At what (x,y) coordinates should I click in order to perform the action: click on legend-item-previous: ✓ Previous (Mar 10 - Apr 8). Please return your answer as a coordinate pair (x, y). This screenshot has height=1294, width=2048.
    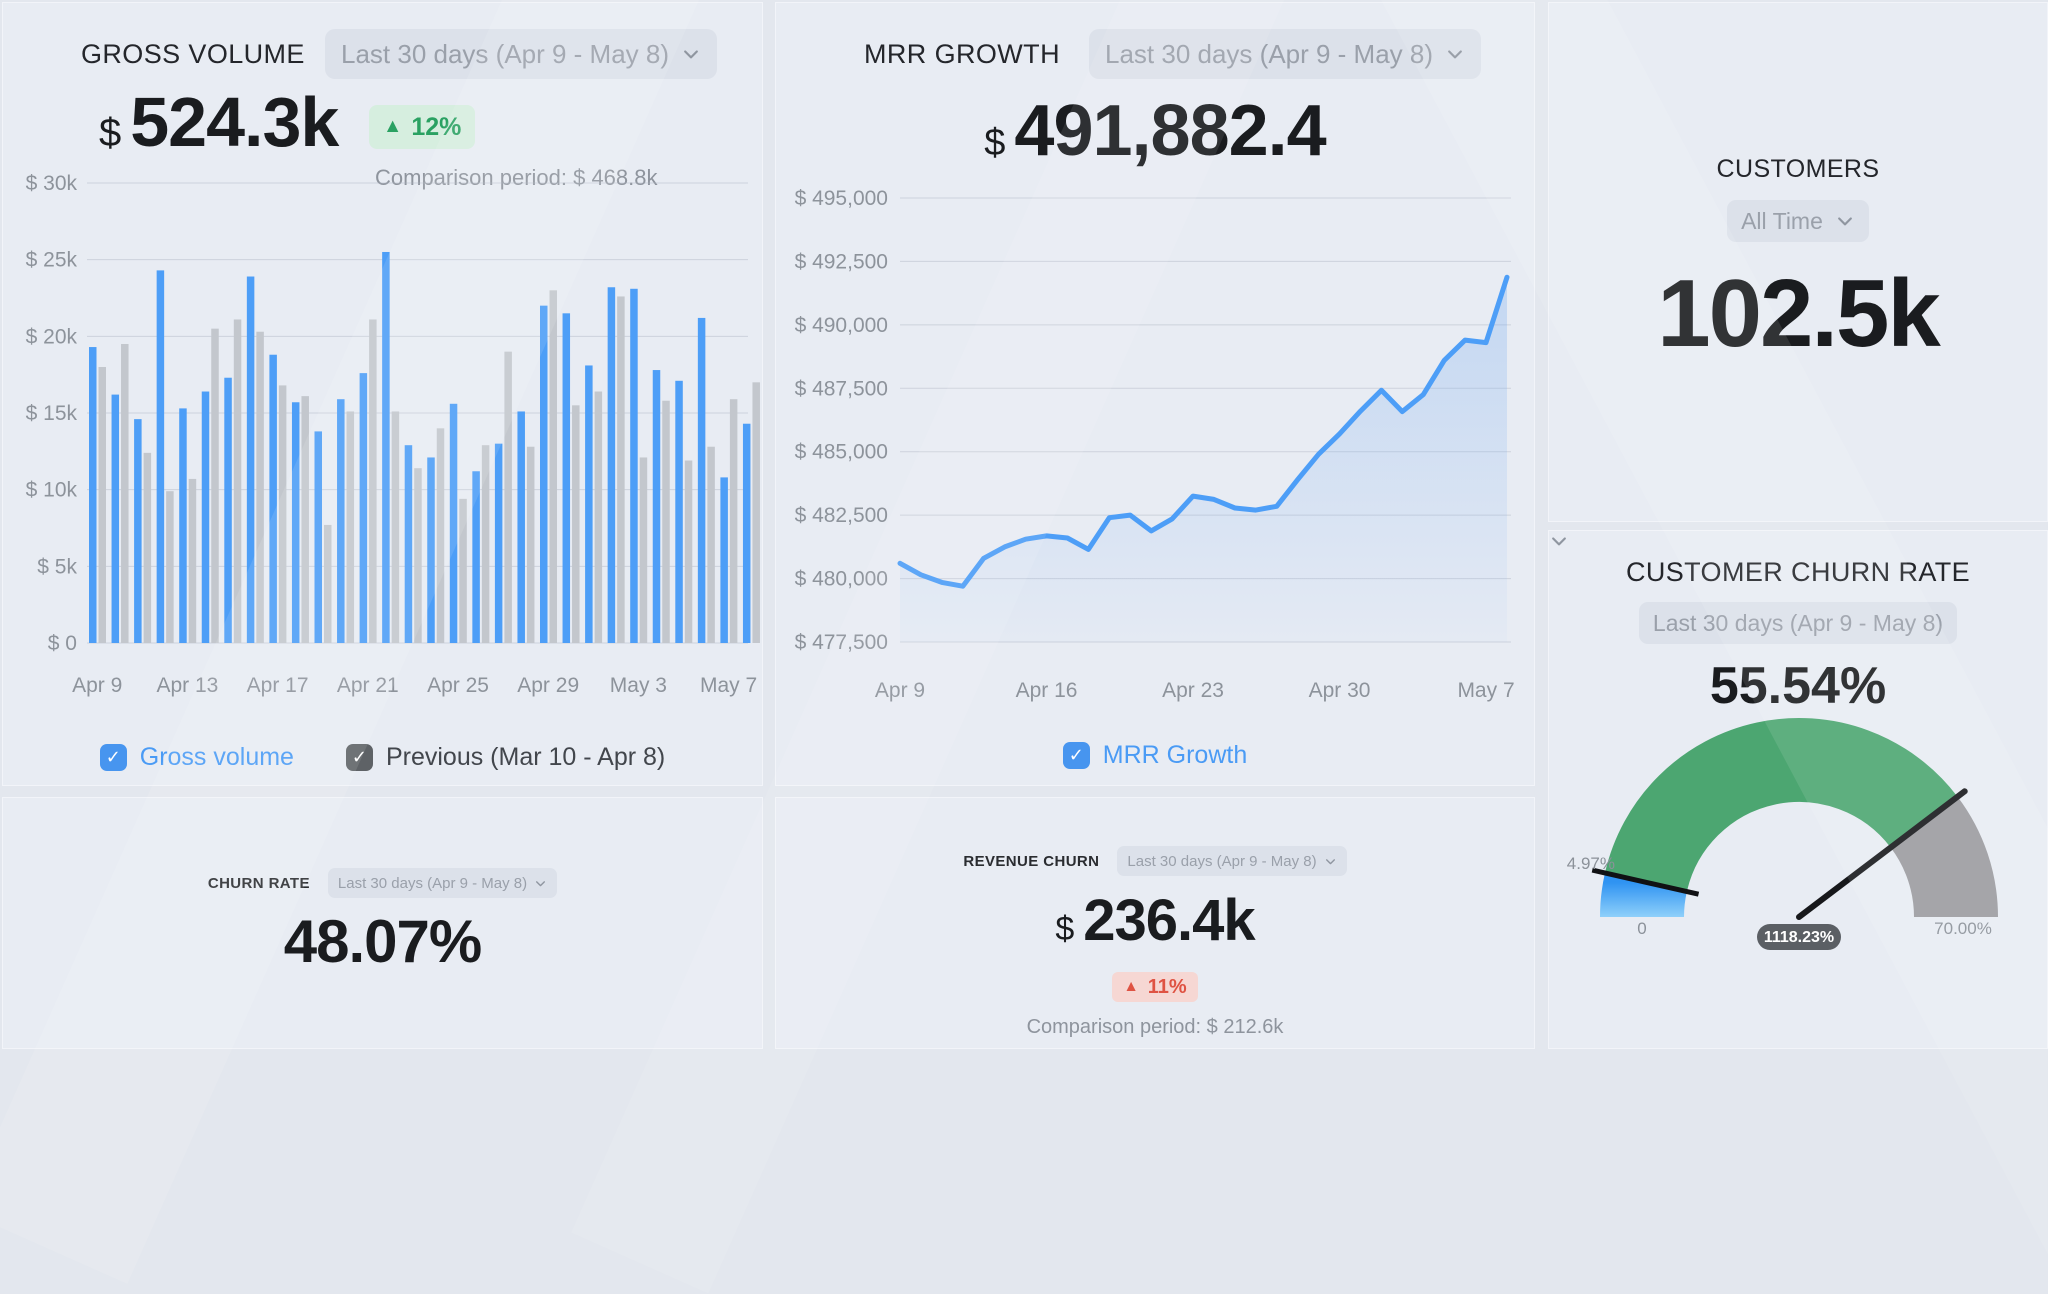
    Looking at the image, I should click on (505, 757).